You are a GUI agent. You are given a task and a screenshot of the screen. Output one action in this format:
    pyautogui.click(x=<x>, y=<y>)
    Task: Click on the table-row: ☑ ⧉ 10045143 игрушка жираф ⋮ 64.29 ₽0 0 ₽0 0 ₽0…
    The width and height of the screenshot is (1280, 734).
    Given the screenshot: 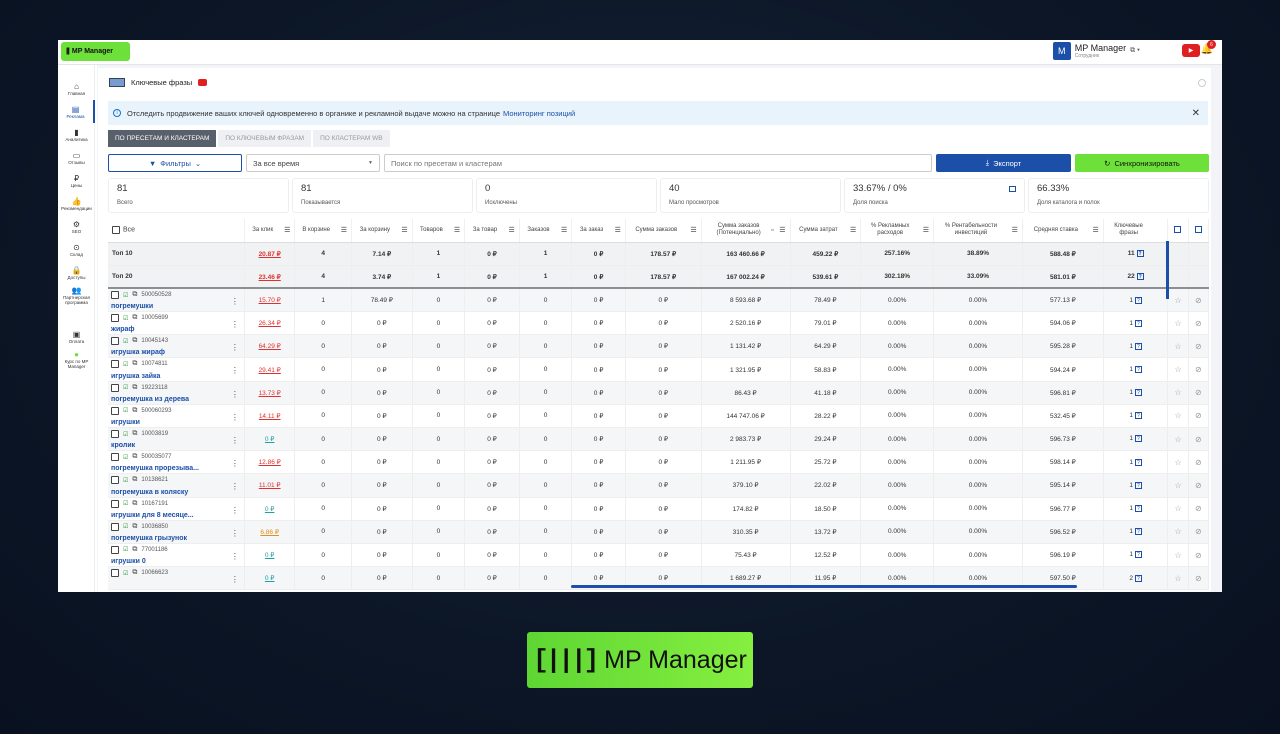 What is the action you would take?
    pyautogui.click(x=658, y=346)
    